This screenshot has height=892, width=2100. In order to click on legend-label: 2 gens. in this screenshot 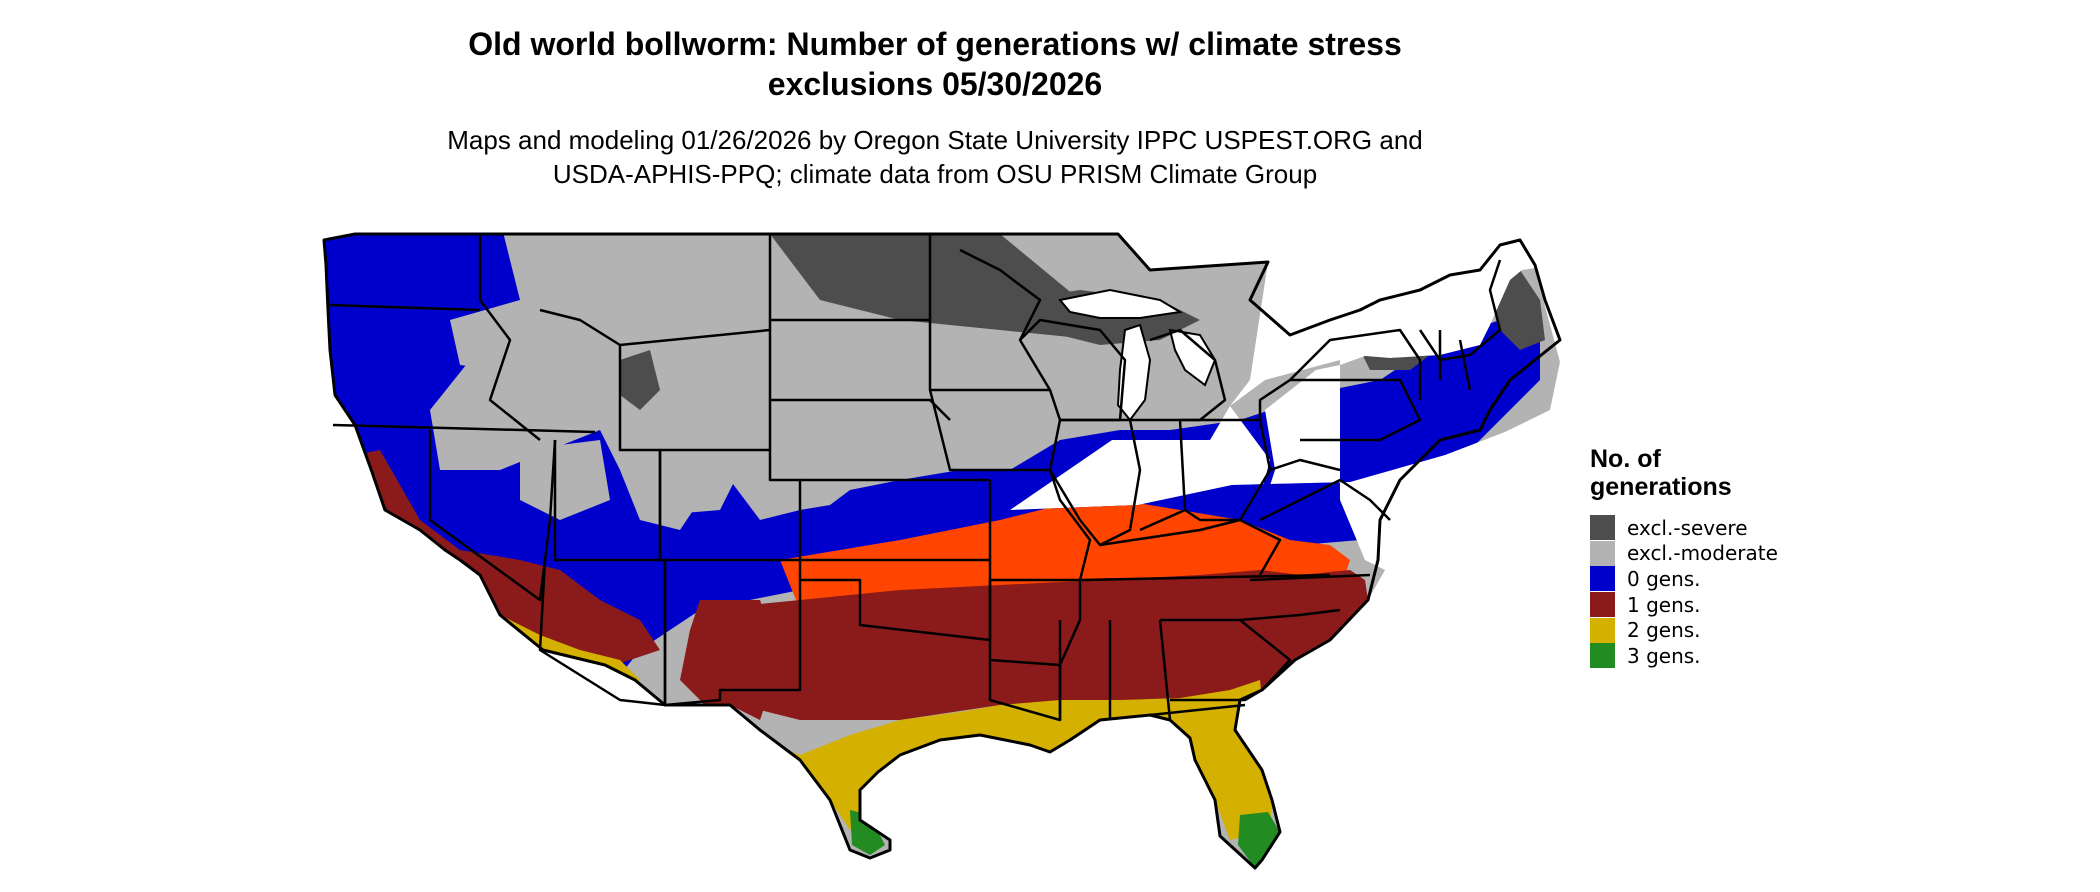, I will do `click(1664, 630)`.